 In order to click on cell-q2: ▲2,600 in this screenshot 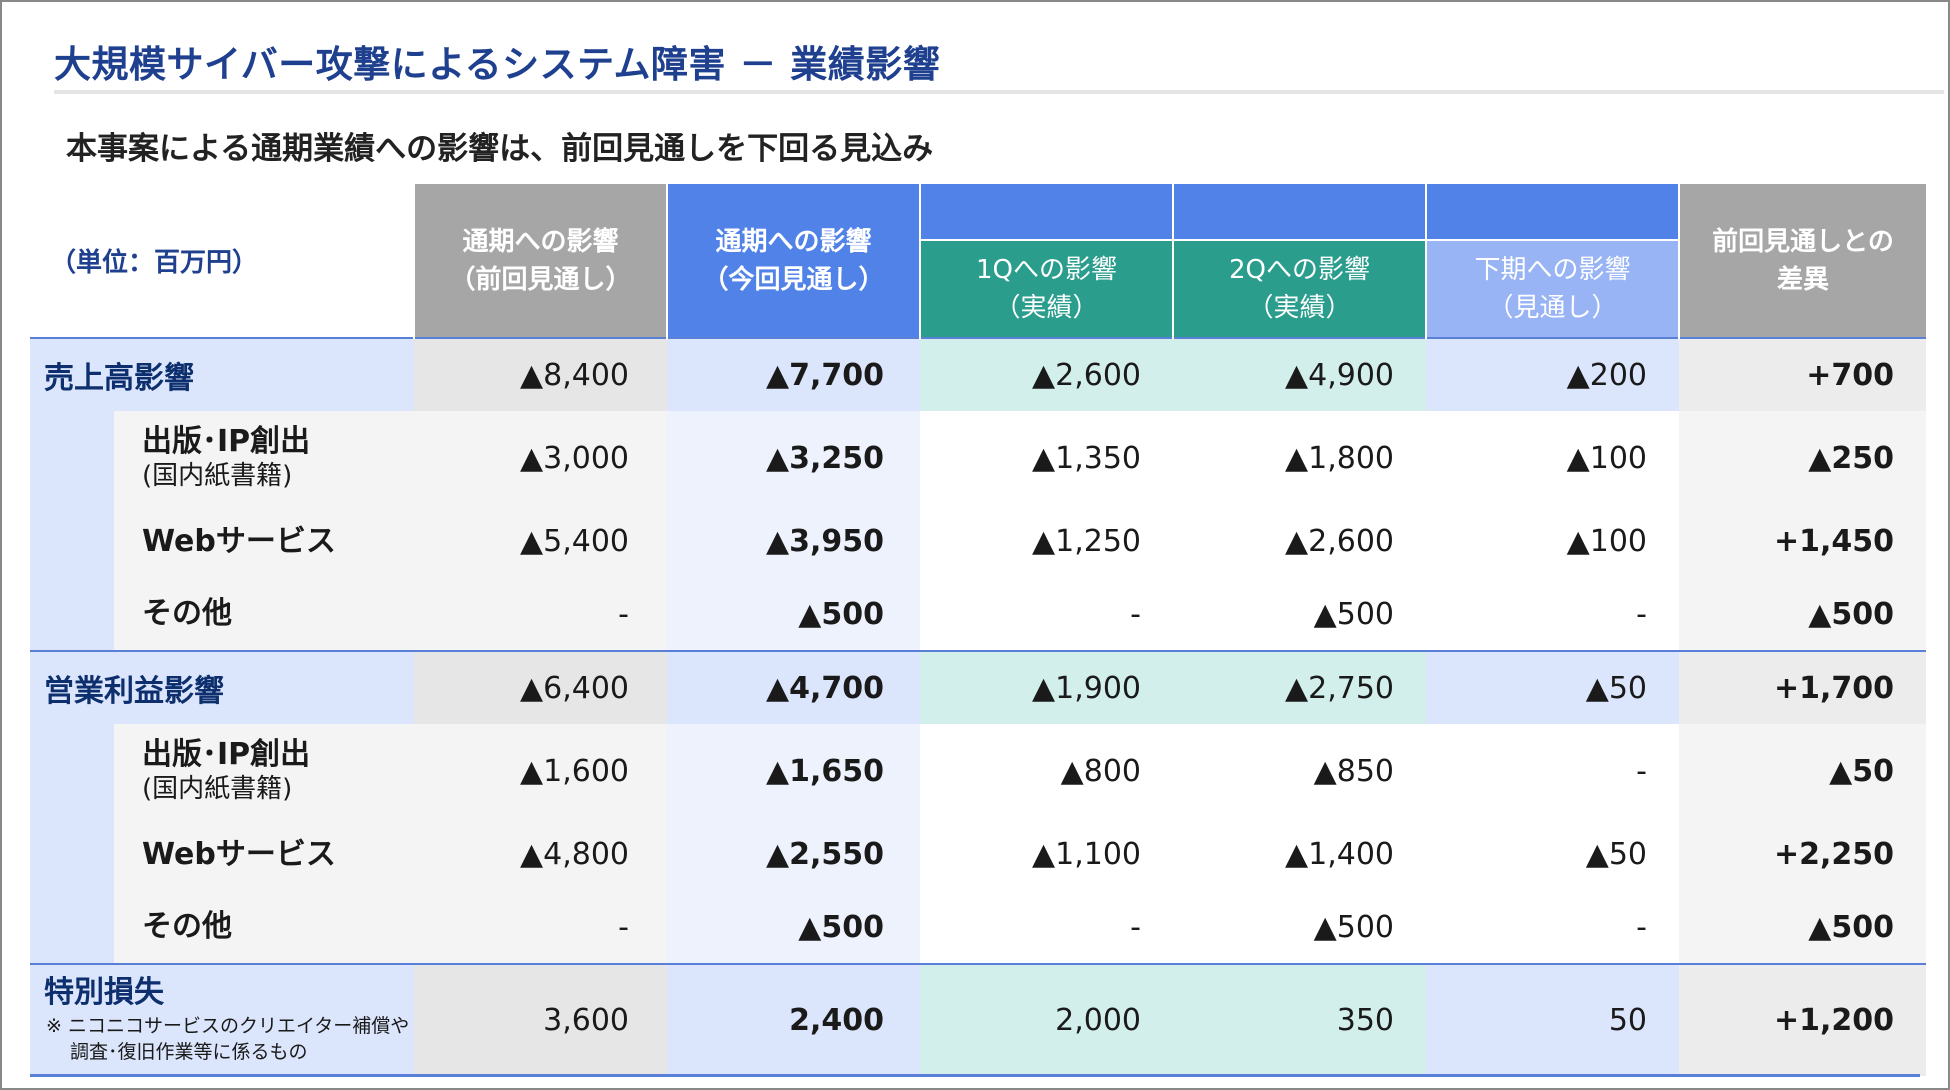, I will do `click(1299, 541)`.